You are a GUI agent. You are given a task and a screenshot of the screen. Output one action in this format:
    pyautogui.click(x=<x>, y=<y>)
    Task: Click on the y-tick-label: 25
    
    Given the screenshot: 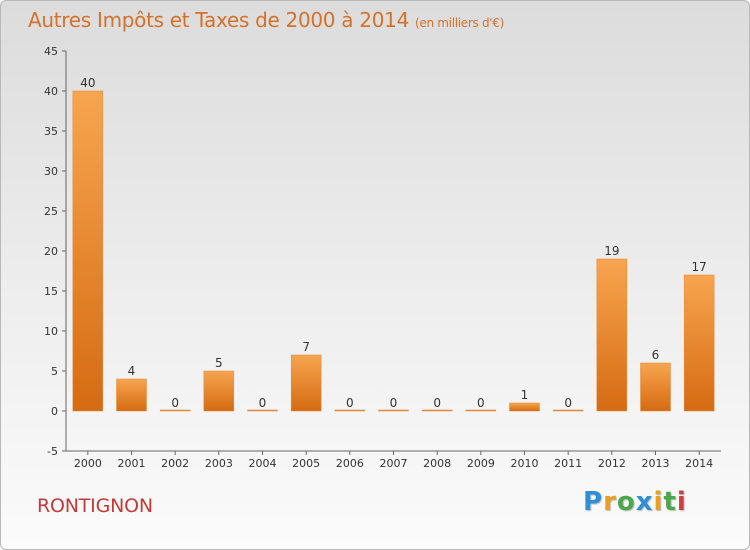 What is the action you would take?
    pyautogui.click(x=51, y=211)
    